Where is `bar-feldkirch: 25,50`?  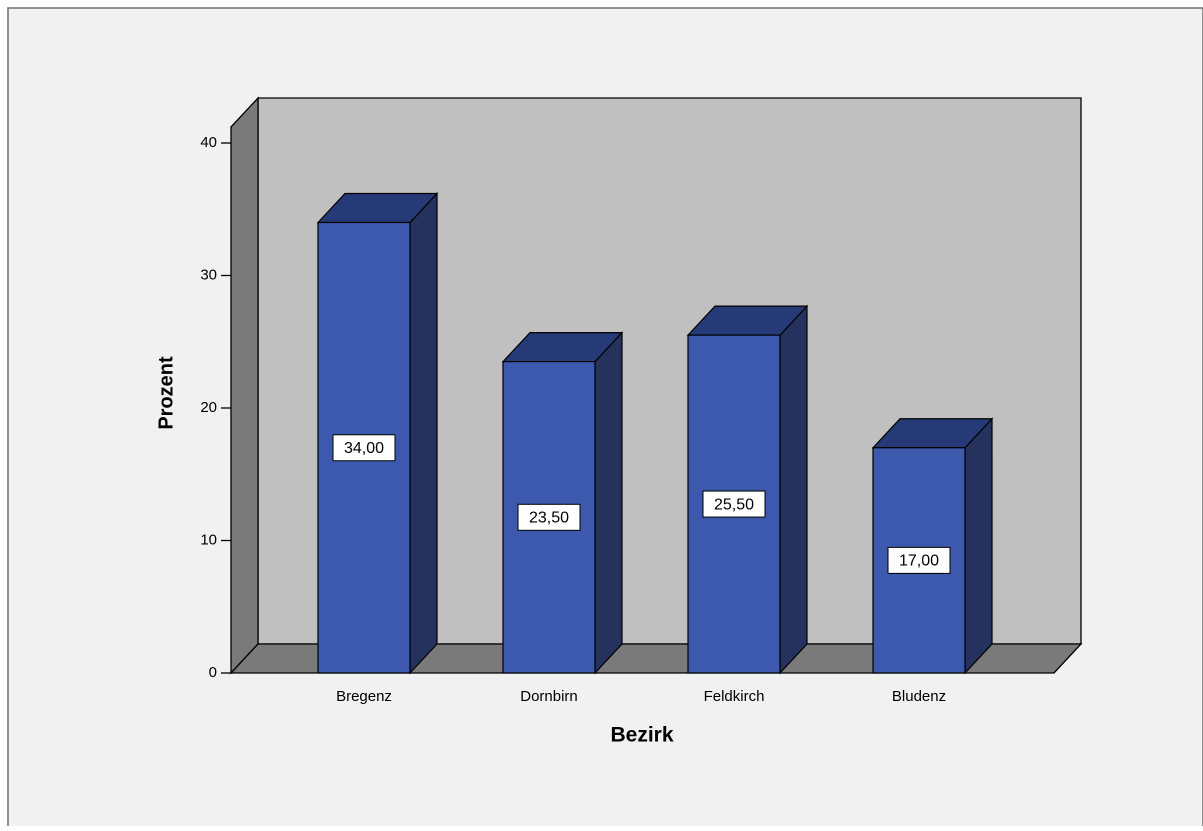
bar-feldkirch: 25,50 is located at coordinates (747, 489).